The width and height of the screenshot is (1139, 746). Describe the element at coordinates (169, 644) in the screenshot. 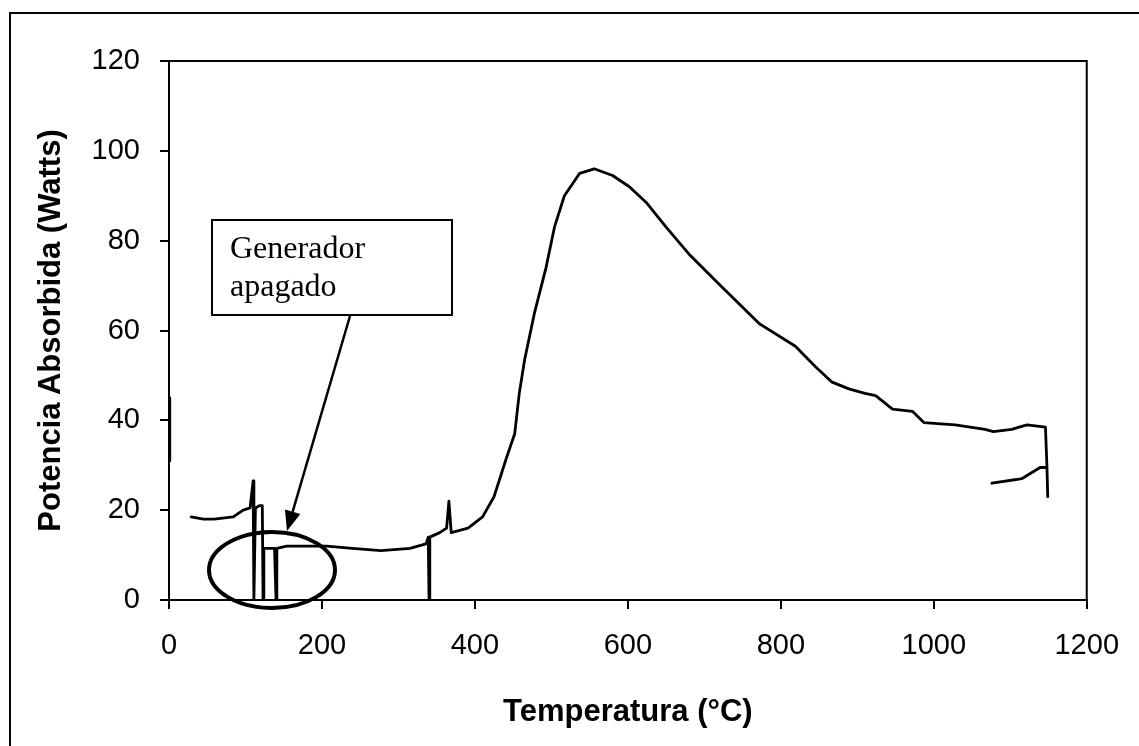

I see `x-tick-label: 0` at that location.